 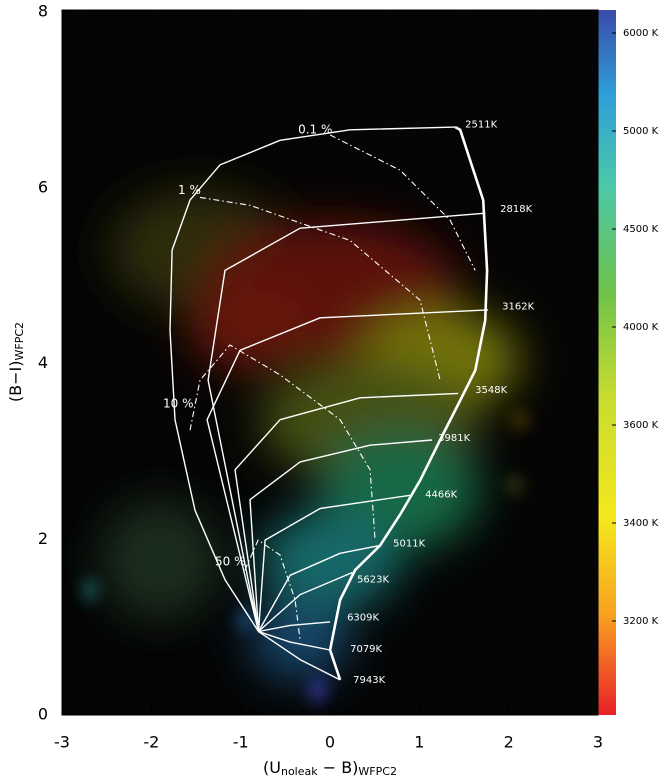 What do you see at coordinates (315, 129) in the screenshot?
I see `fraction-label: 0.1 %` at bounding box center [315, 129].